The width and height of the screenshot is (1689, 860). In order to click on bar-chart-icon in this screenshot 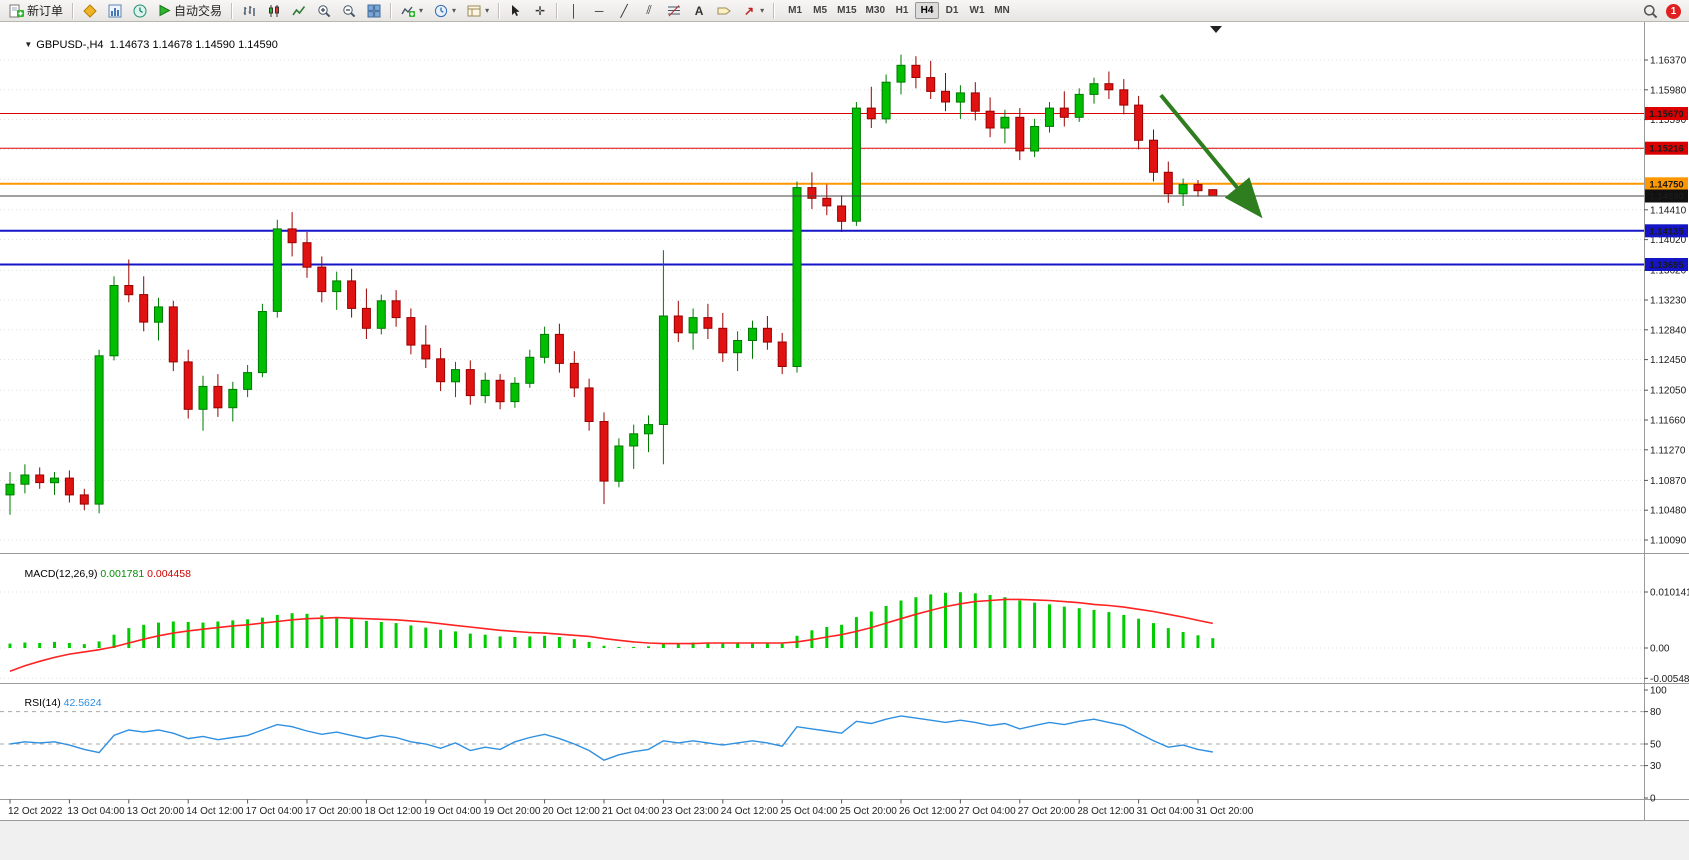, I will do `click(249, 10)`.